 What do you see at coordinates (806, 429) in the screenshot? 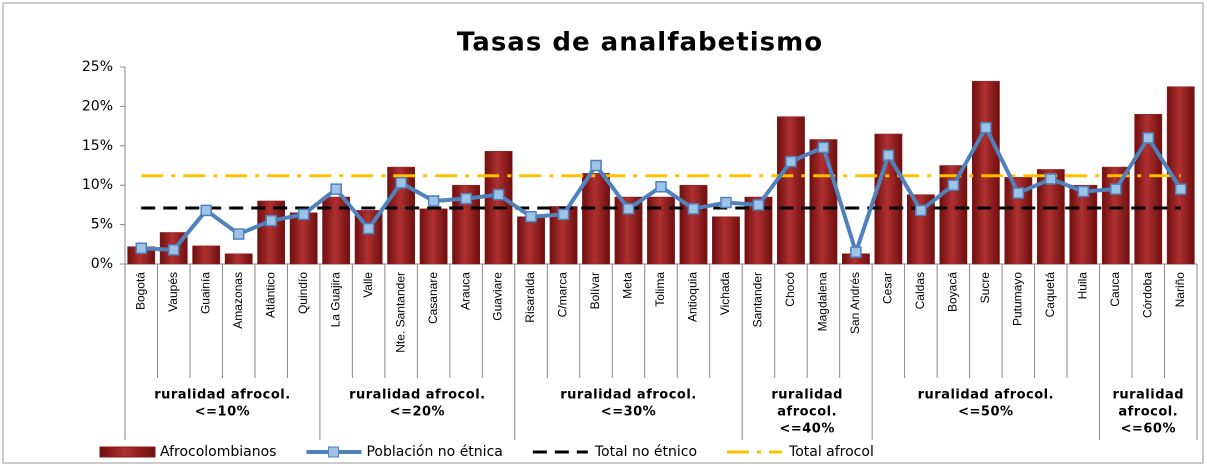
I see `group-label: <=40%` at bounding box center [806, 429].